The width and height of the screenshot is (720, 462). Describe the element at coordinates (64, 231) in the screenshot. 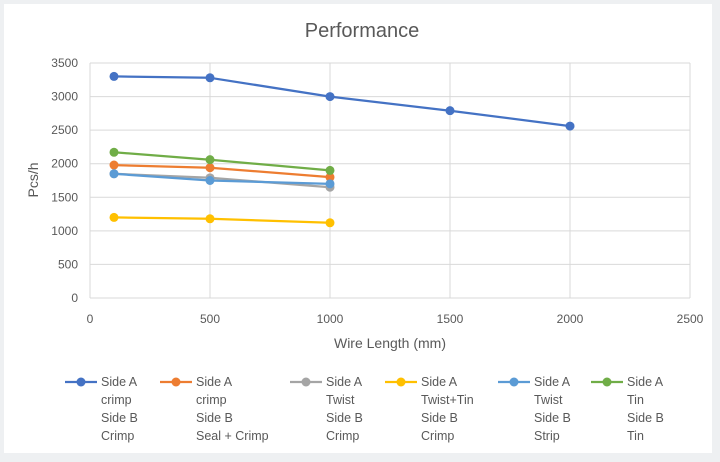

I see `y-tick-label: 1000` at that location.